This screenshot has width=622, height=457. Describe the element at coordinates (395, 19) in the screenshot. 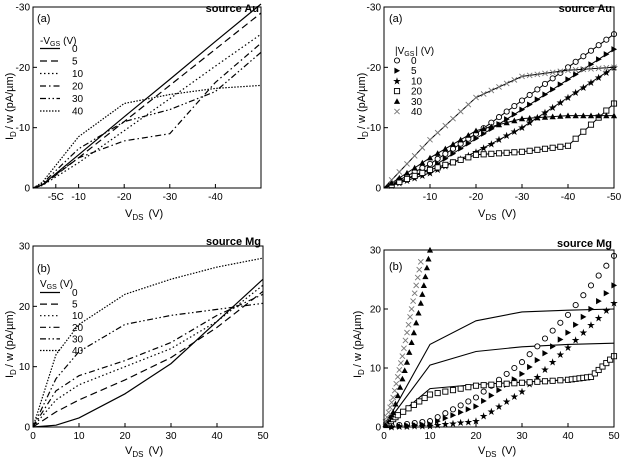

I see `panel-label: (a)` at that location.